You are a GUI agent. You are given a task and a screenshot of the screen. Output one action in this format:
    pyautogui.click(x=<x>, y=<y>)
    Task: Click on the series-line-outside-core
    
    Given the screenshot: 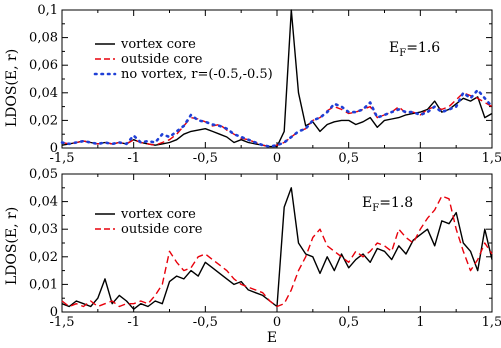 What is the action you would take?
    pyautogui.click(x=277, y=120)
    